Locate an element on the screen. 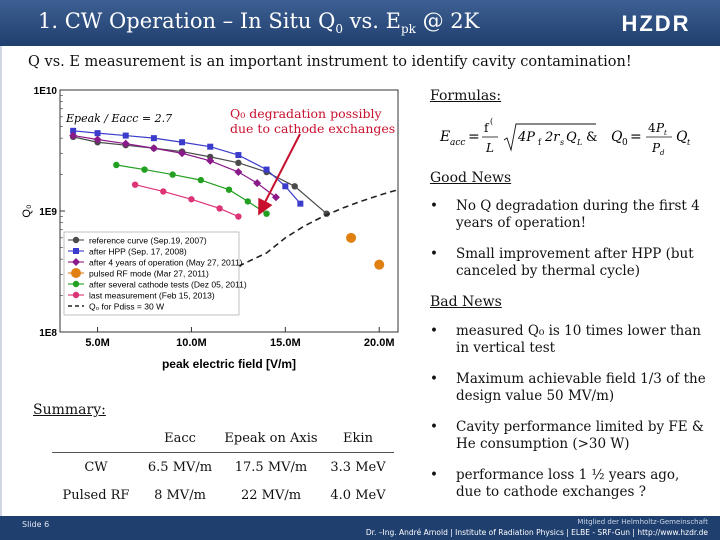 Image resolution: width=720 pixels, height=540 pixels. x-axis-label: peak electric field [V/m] is located at coordinates (229, 364).